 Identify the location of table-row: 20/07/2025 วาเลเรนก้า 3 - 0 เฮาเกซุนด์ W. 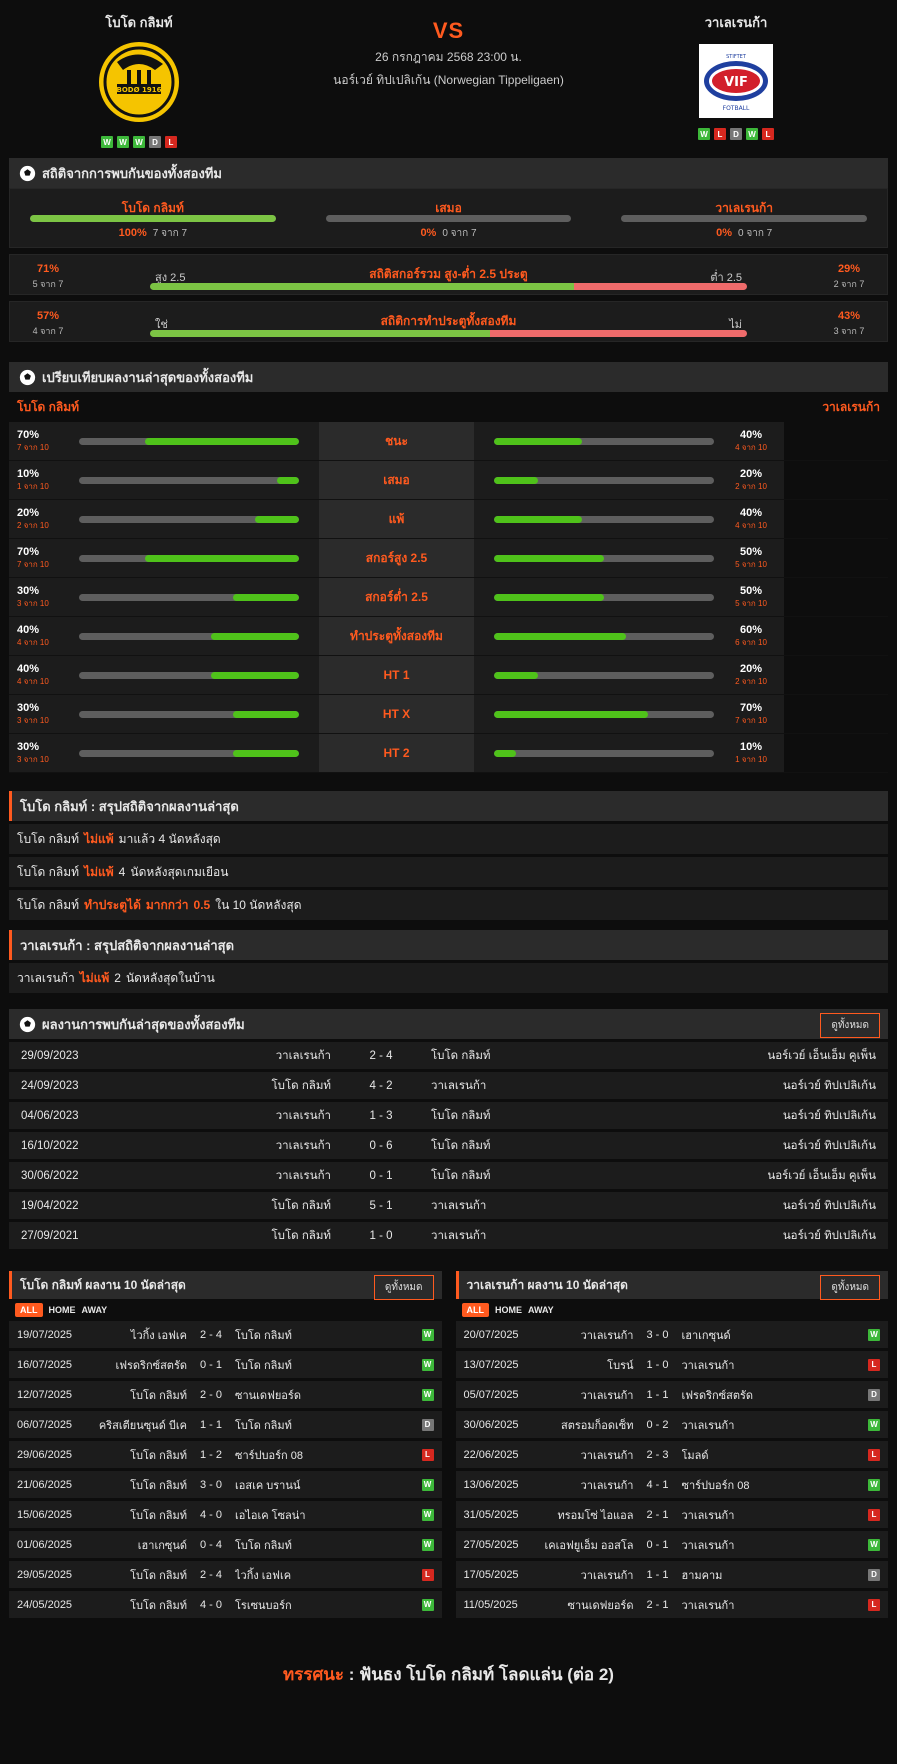
(671, 1334).